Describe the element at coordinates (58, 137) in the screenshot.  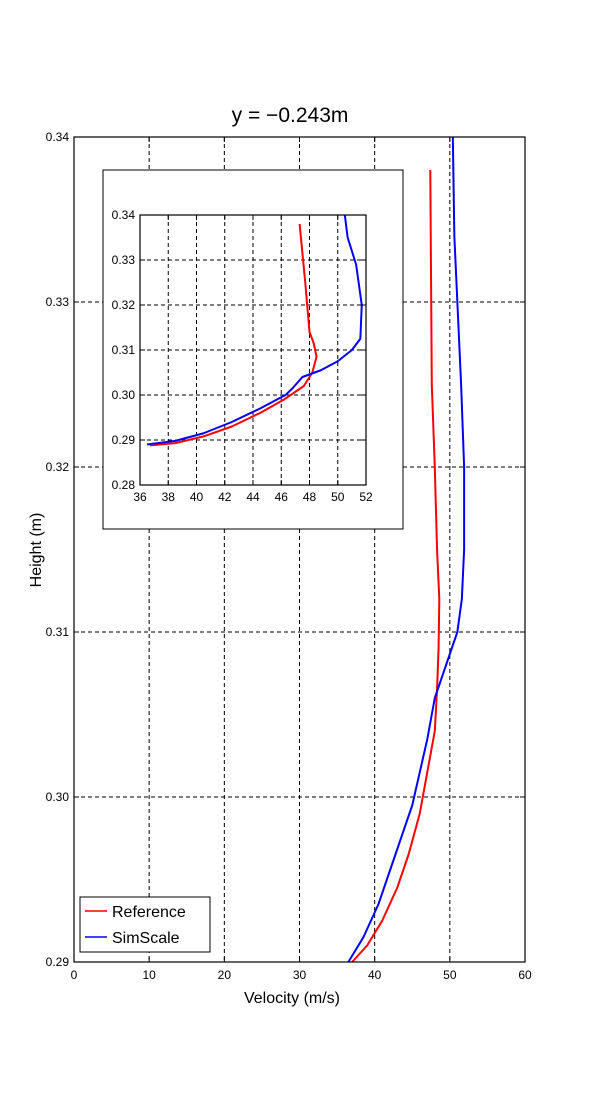
I see `main-y-tick-label: 0.34` at that location.